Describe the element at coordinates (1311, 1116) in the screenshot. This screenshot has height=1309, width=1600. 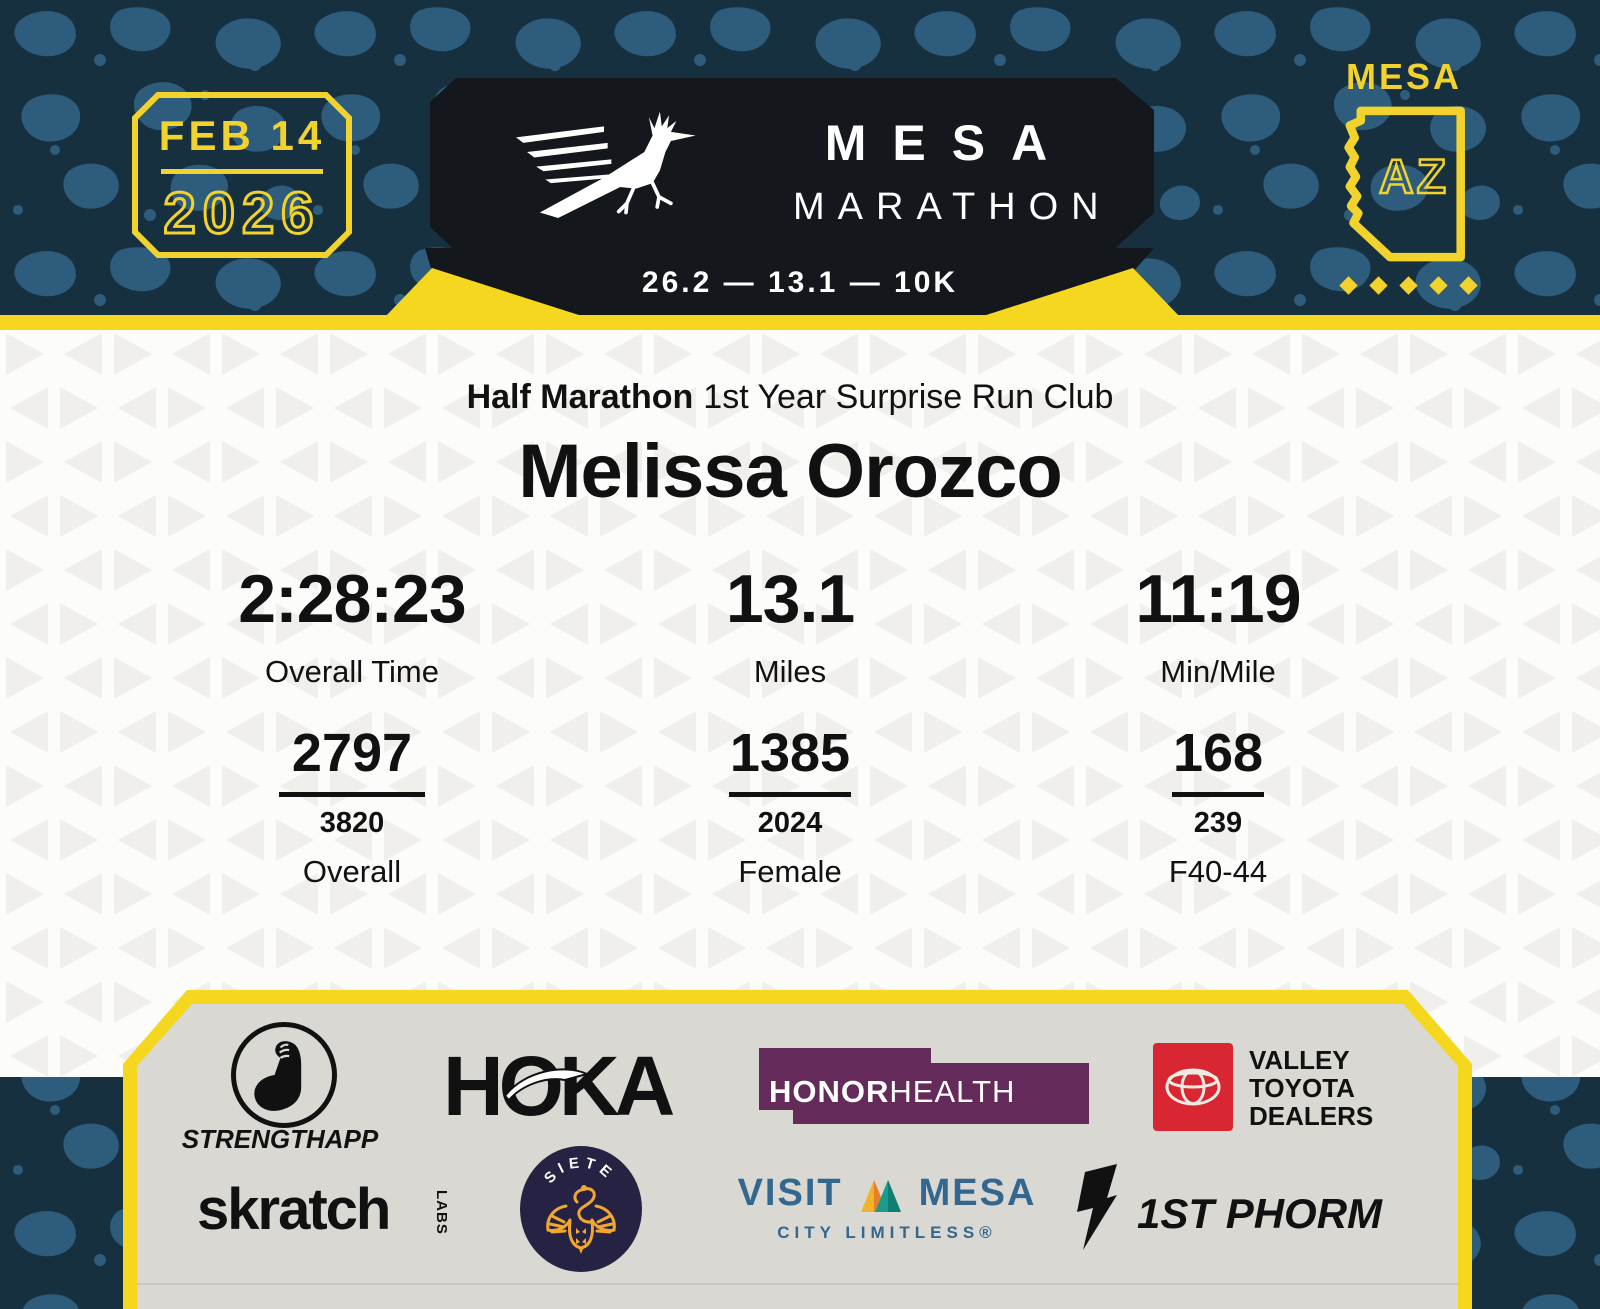
I see `toyota-line: DEALERS` at that location.